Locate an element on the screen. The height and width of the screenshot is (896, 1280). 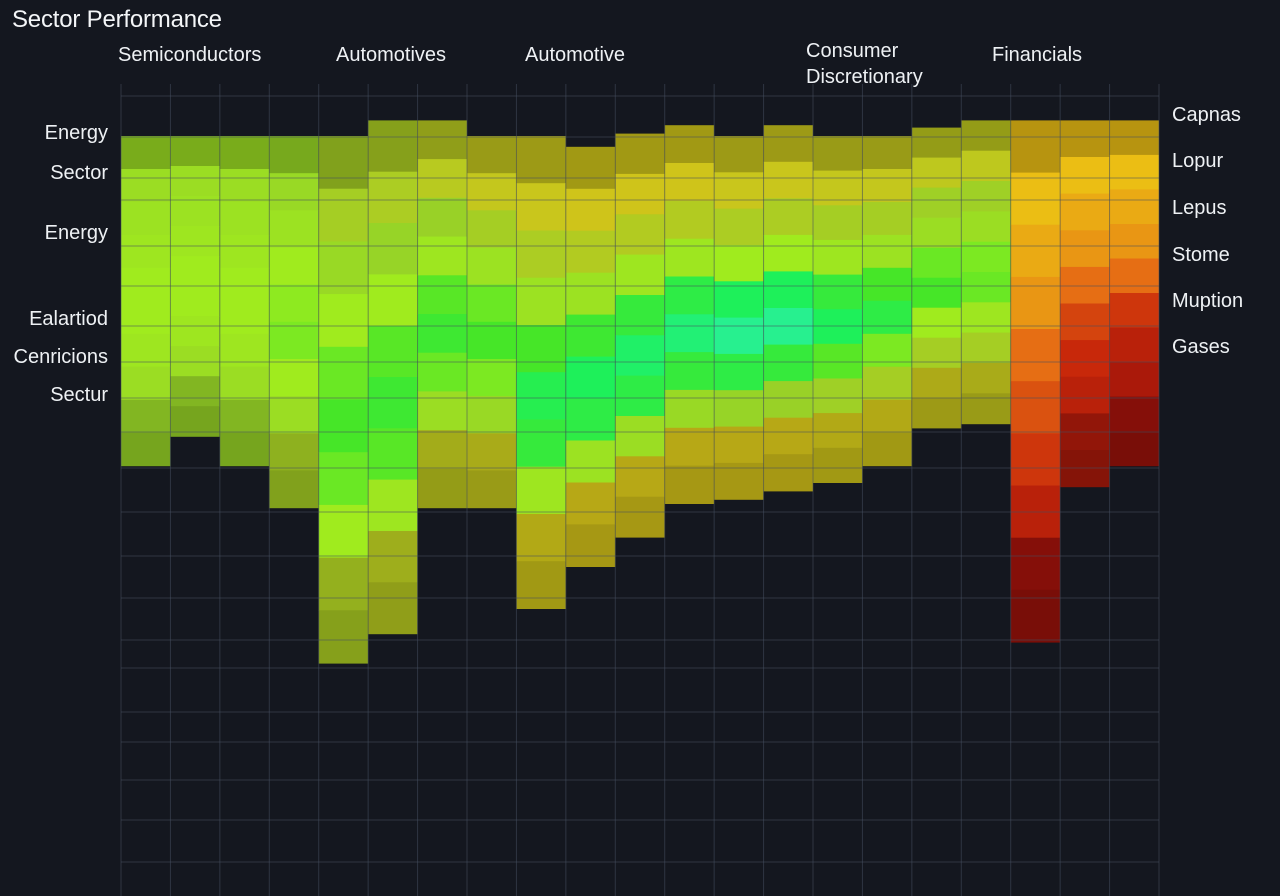
row-label-left: Sector is located at coordinates (79, 173).